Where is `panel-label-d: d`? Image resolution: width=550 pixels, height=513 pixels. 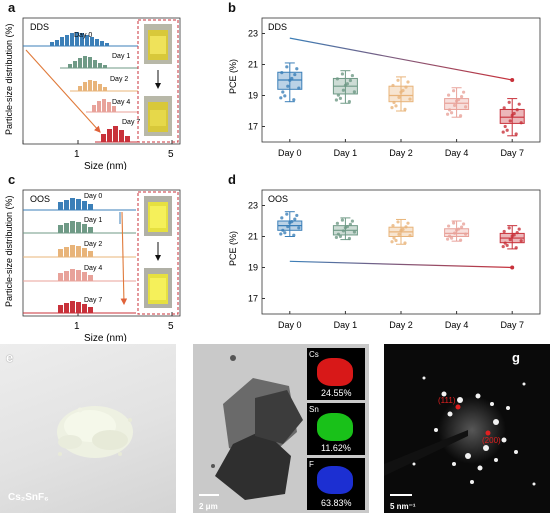
panel-label-d: d is located at coordinates (232, 179).